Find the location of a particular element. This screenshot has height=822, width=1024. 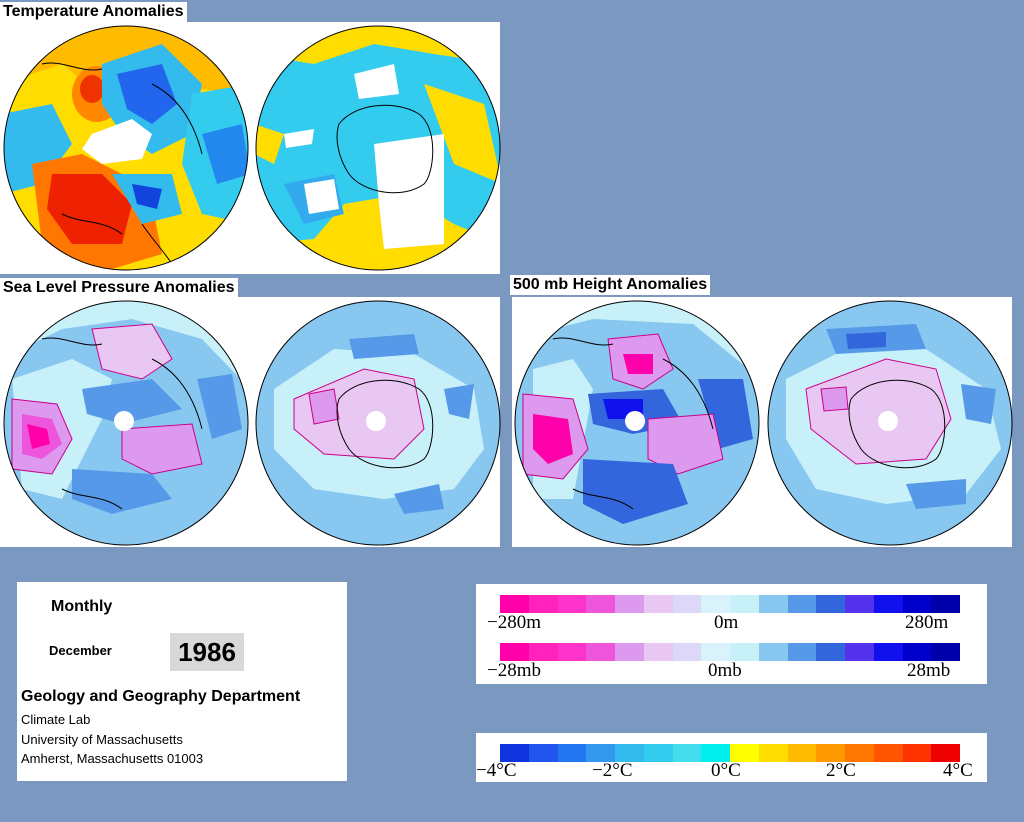

month-label: December is located at coordinates (80, 650).